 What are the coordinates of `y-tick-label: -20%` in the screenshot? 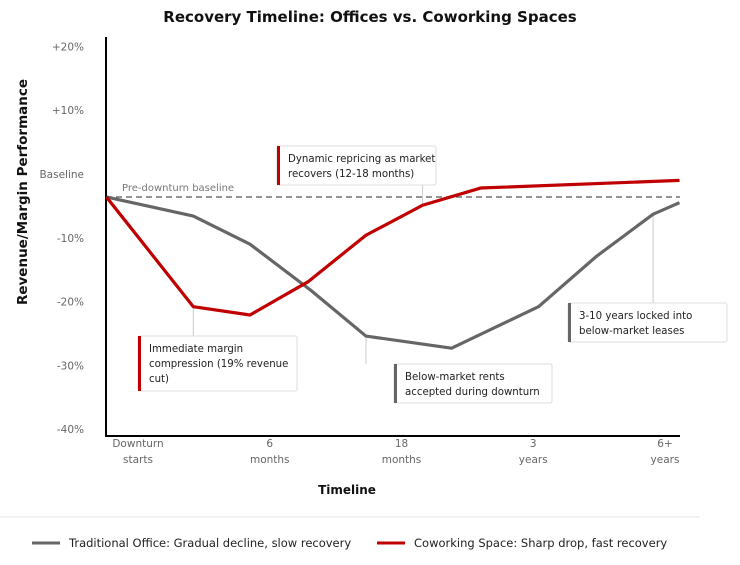 It's located at (70, 303).